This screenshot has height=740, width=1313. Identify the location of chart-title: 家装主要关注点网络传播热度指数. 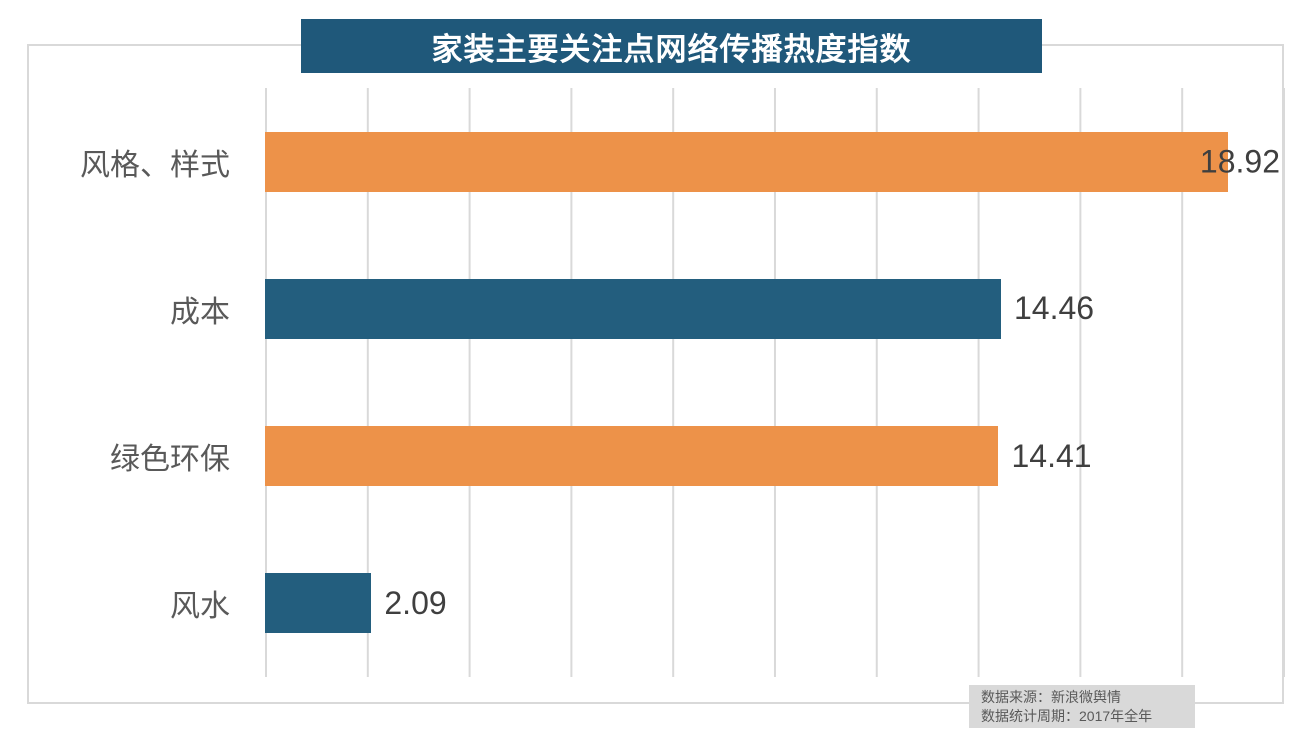
(671, 46).